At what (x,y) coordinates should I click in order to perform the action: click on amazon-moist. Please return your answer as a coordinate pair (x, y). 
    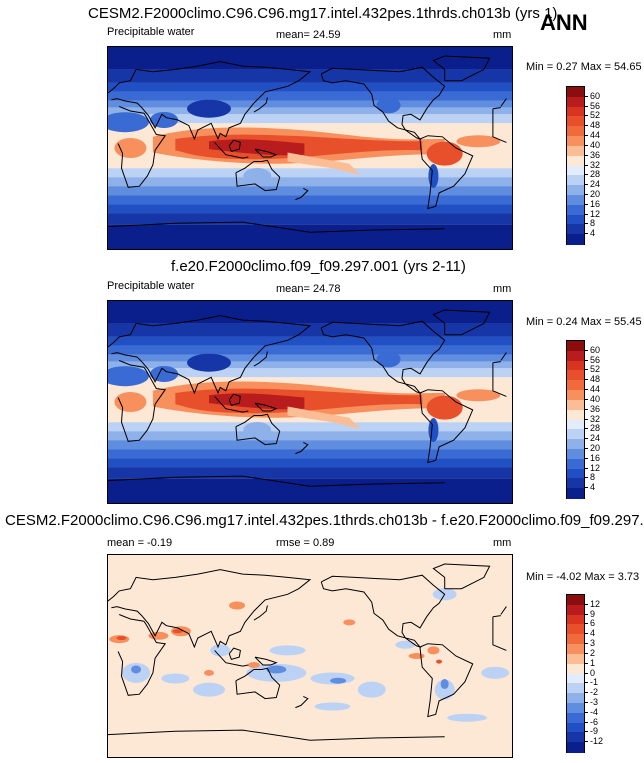
    Looking at the image, I should click on (444, 407).